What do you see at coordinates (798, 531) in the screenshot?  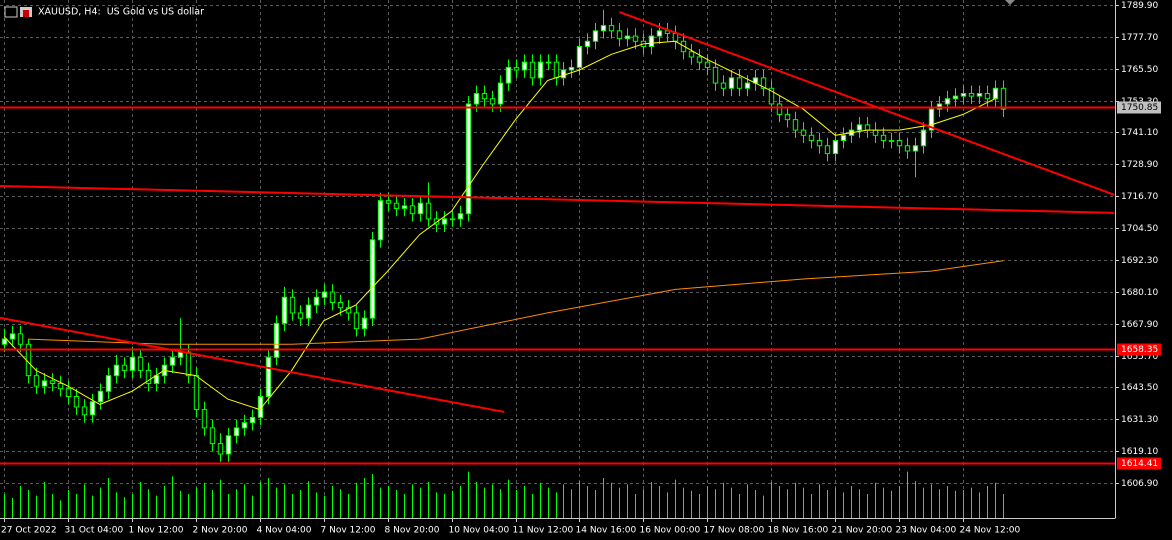 I see `x-tick-label: 18 Nov 16:00` at bounding box center [798, 531].